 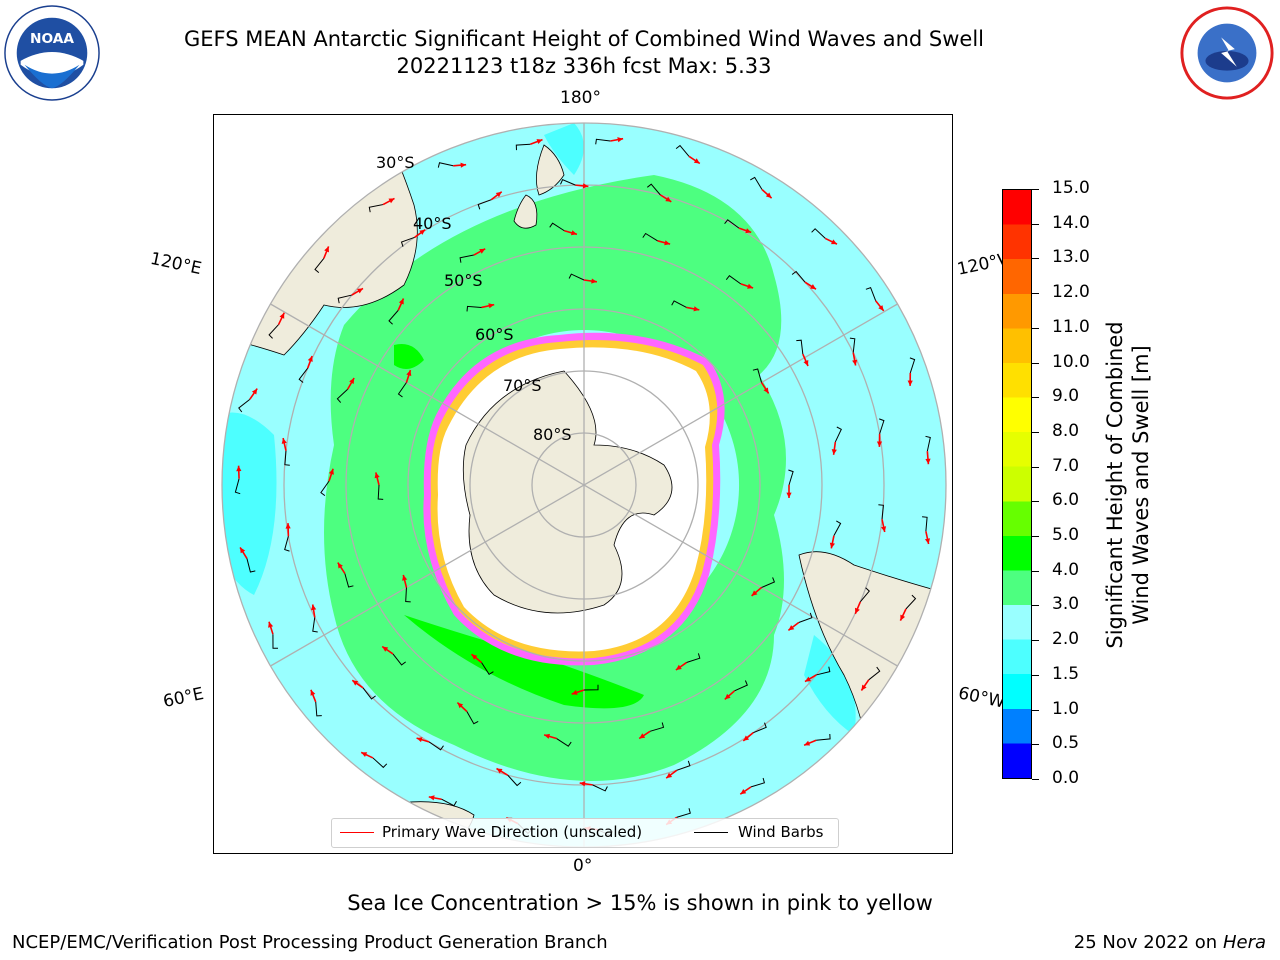 I want to click on chart-subtitle: 20221123 t18z 336h fcst Max: 5.33, so click(x=584, y=66).